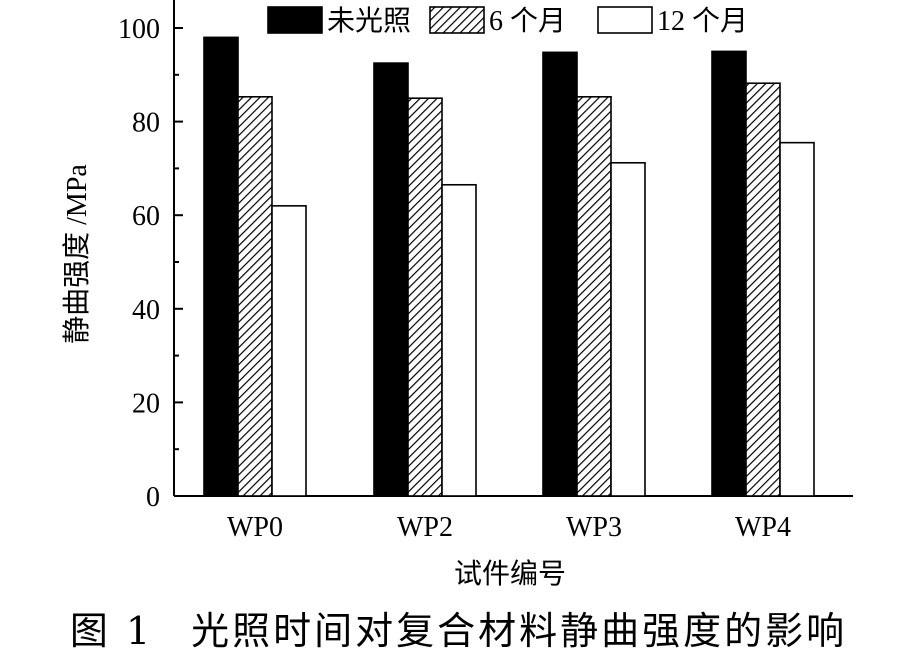 Image resolution: width=917 pixels, height=661 pixels. I want to click on y-tick-label: 80, so click(146, 123).